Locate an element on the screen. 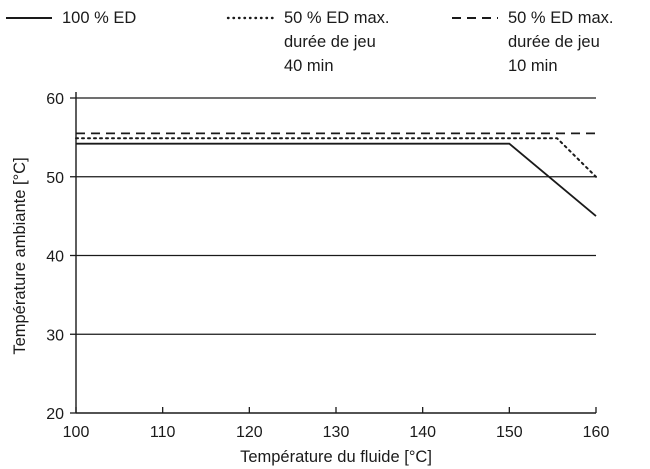  legend-label-3: durée de jeu is located at coordinates (554, 42).